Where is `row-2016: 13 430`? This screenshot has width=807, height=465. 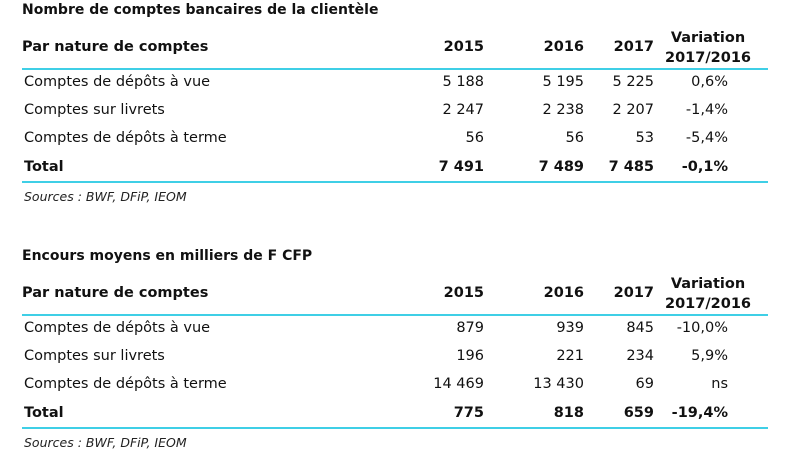
row-2016: 13 430 is located at coordinates (558, 384).